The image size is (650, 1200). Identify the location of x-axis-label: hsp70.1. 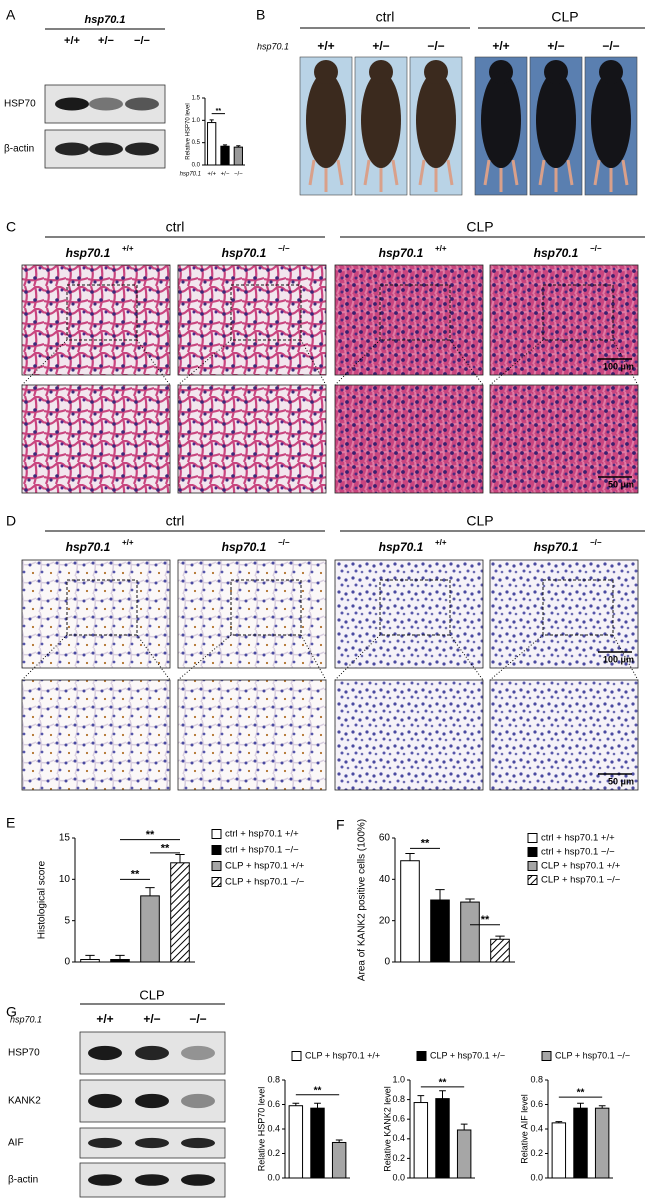
(190, 175).